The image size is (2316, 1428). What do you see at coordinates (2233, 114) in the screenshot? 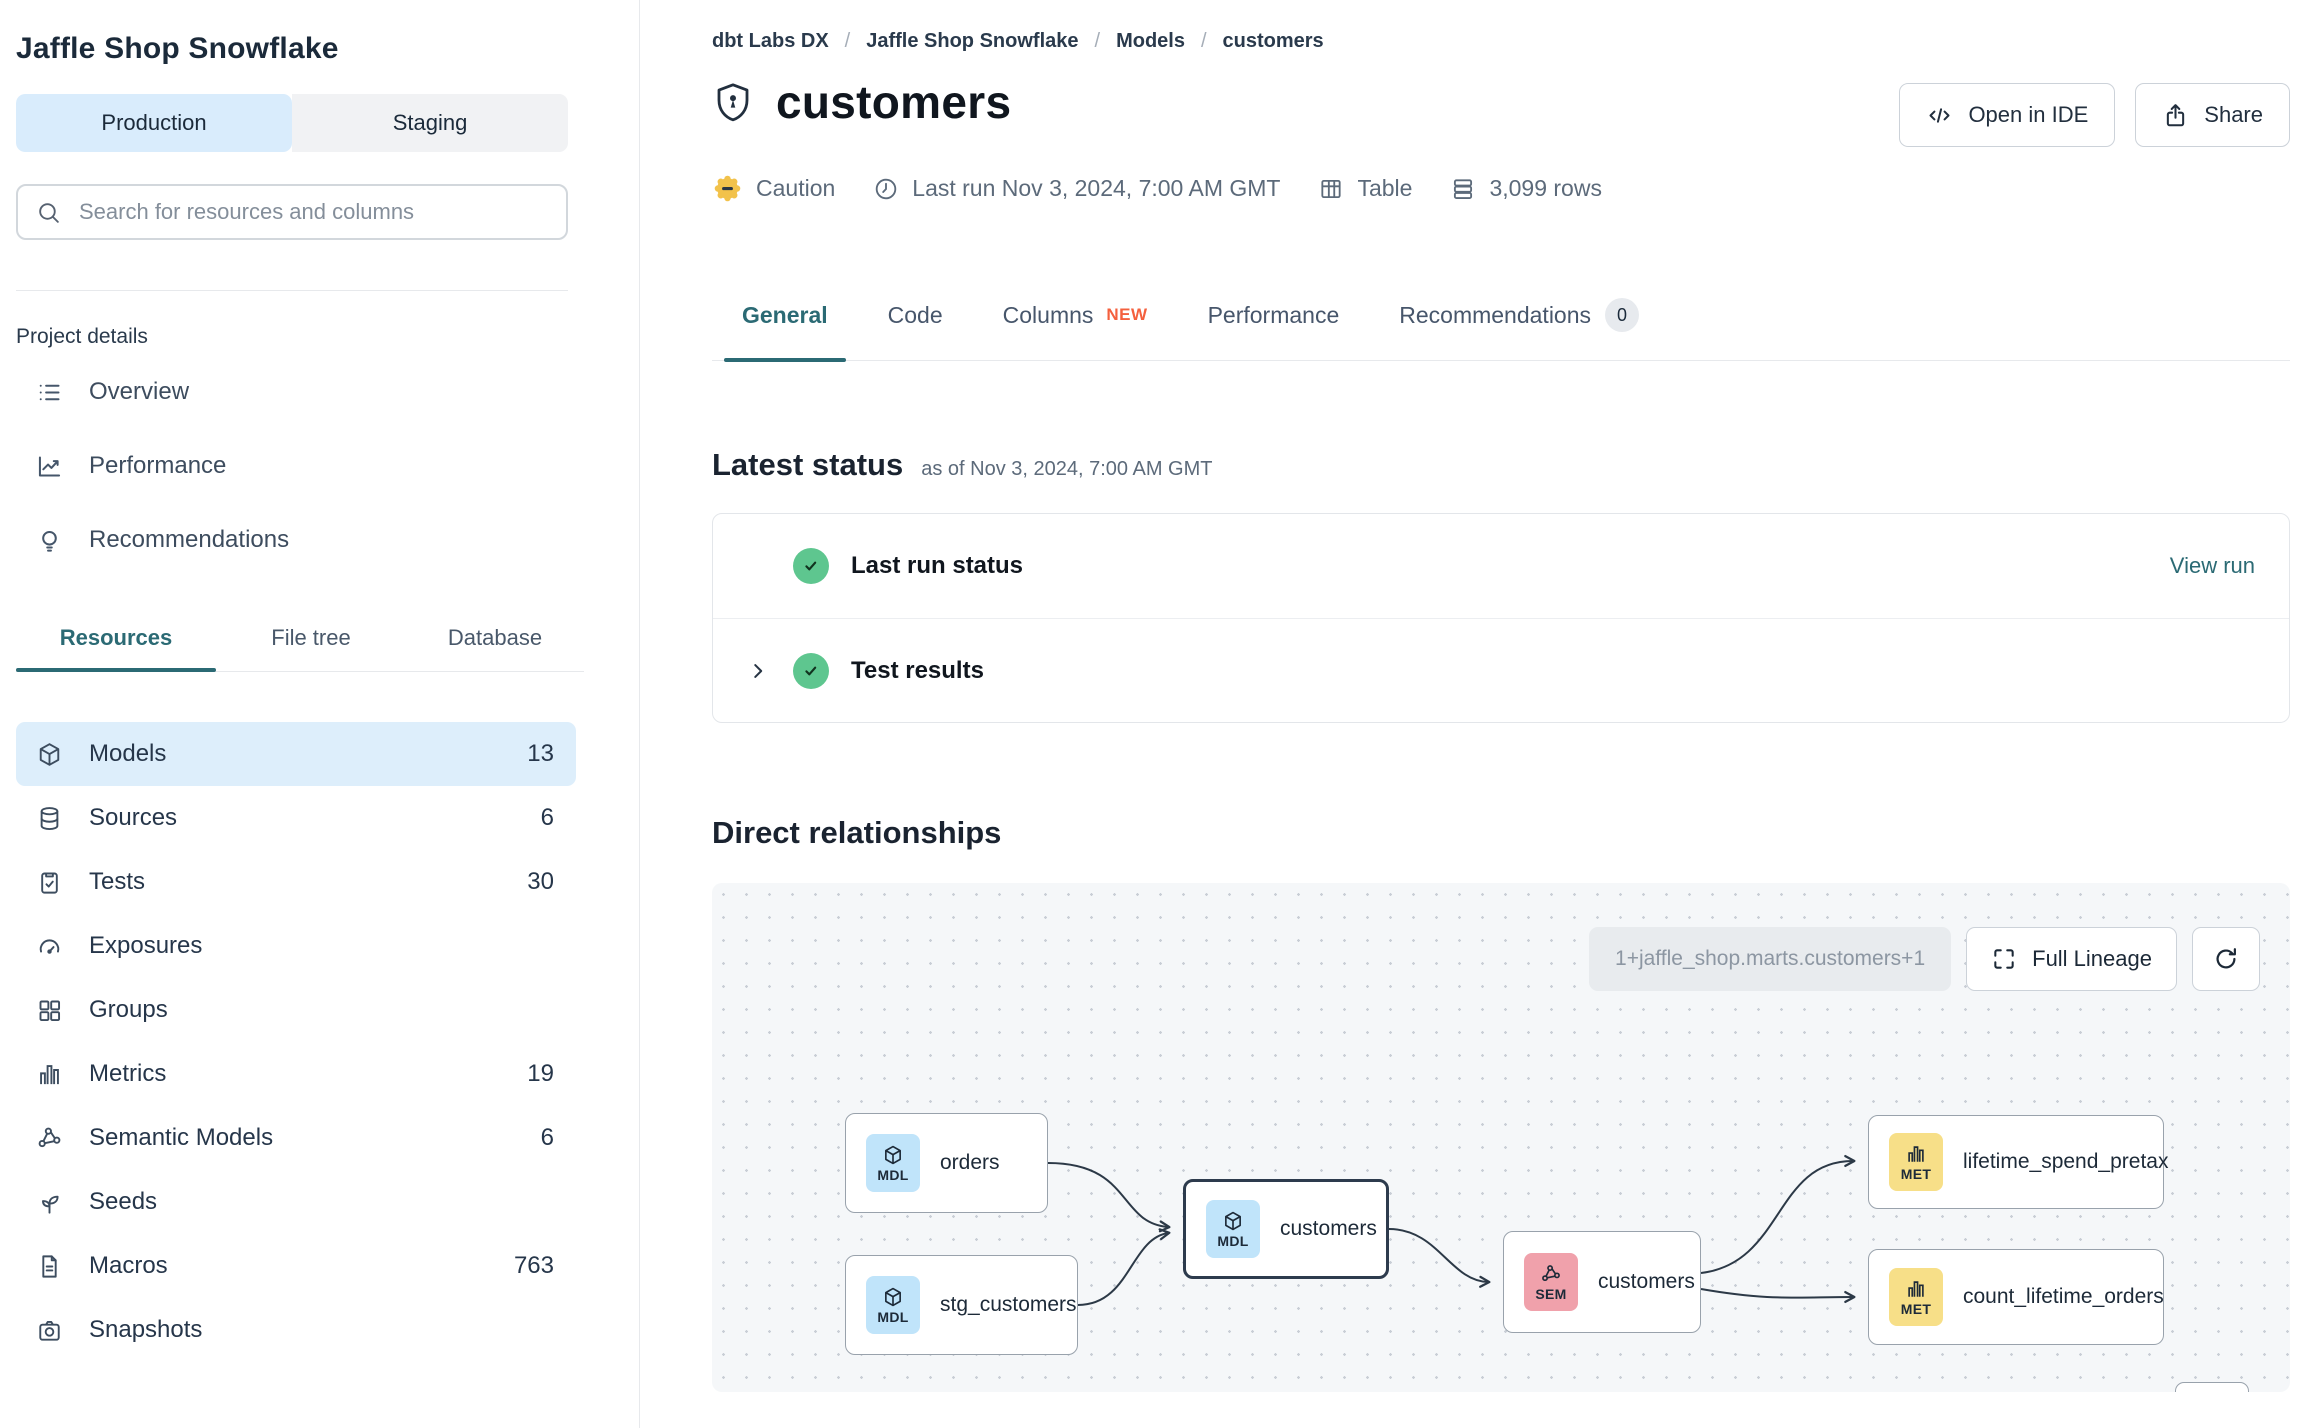
I see `share-label: Share` at bounding box center [2233, 114].